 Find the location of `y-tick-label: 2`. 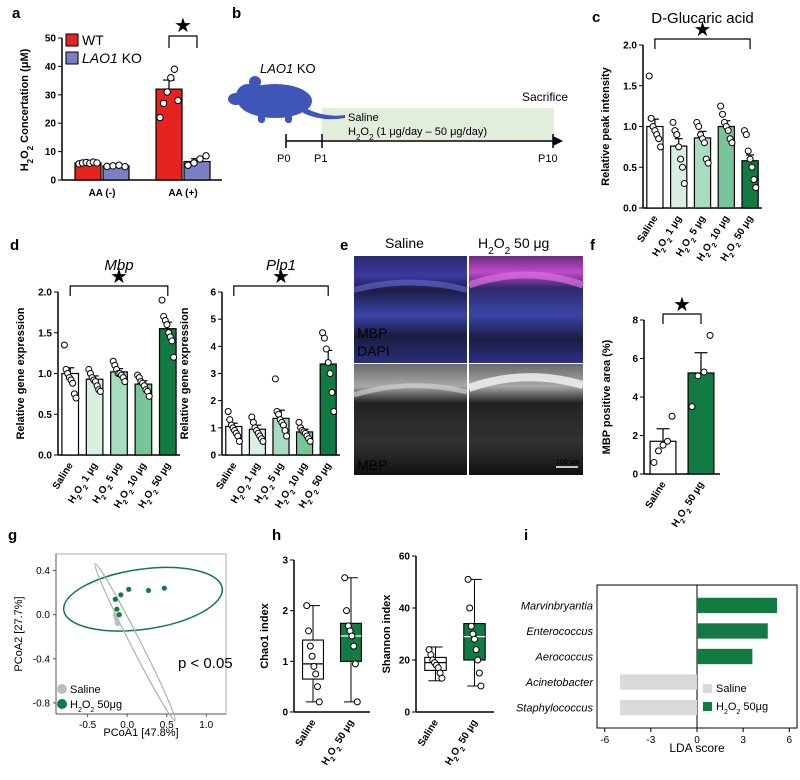

y-tick-label: 2 is located at coordinates (213, 401).